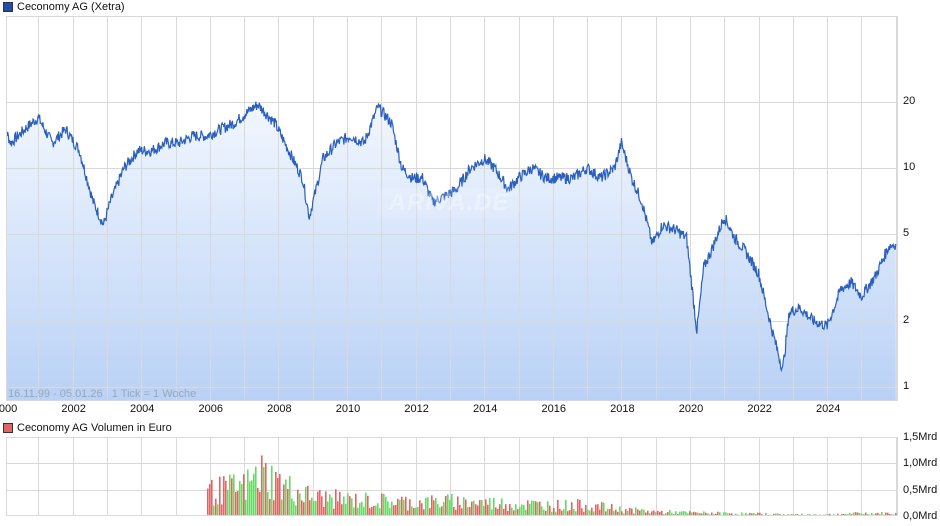  Describe the element at coordinates (94, 428) in the screenshot. I see `volume-legend-label: Ceconomy AG Volumen in Euro` at that location.